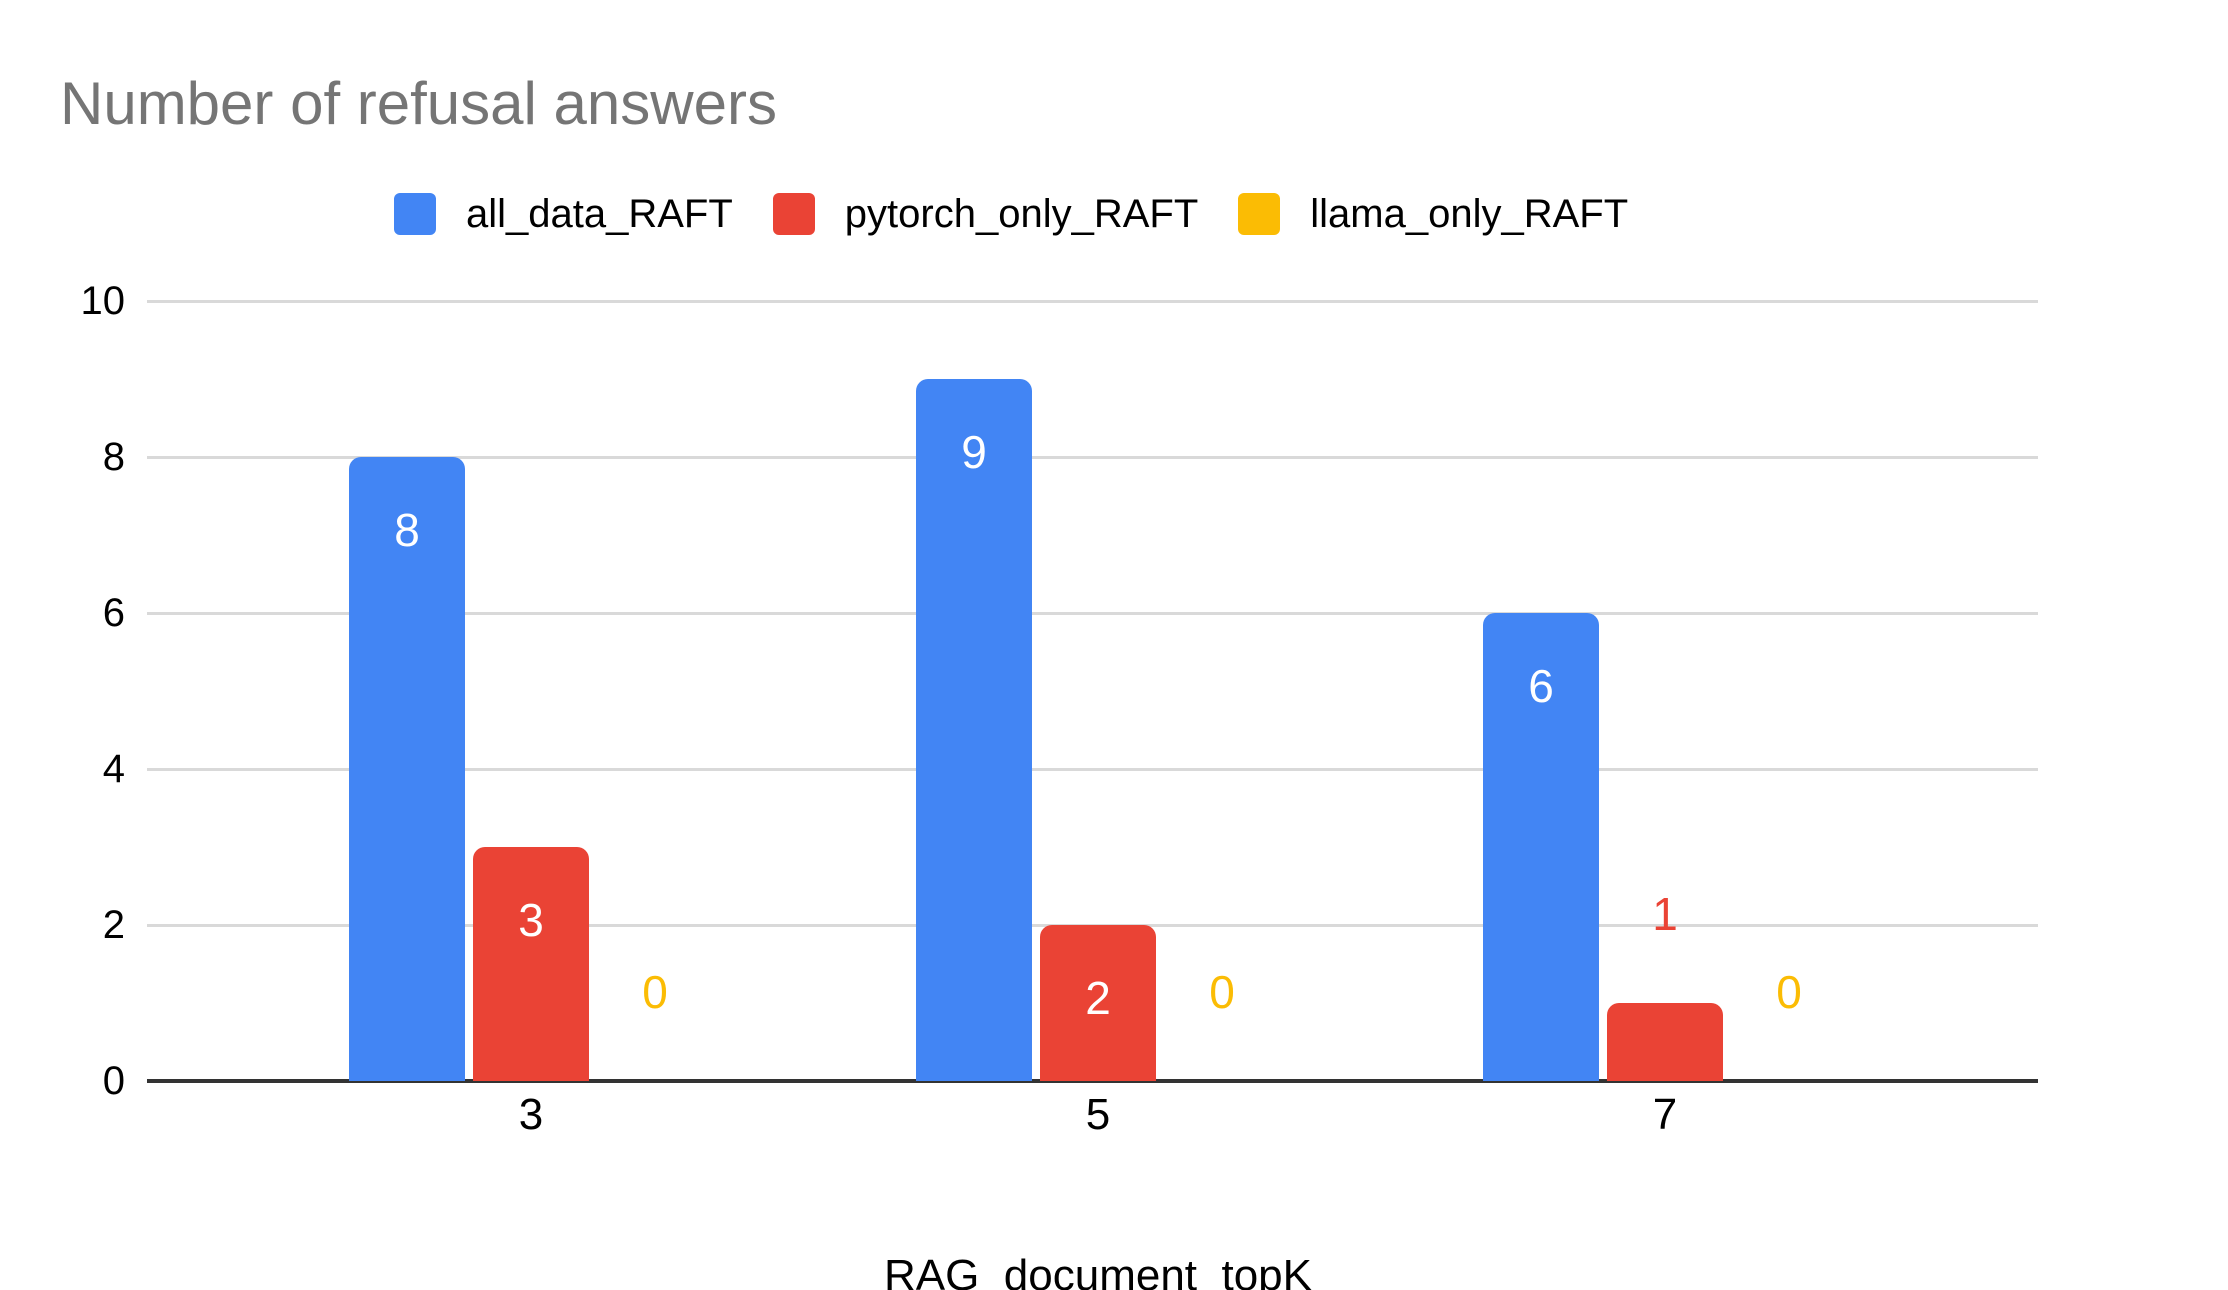 Image resolution: width=2228 pixels, height=1290 pixels. What do you see at coordinates (531, 964) in the screenshot?
I see `bar-pytorch_only_RAFT-topk3` at bounding box center [531, 964].